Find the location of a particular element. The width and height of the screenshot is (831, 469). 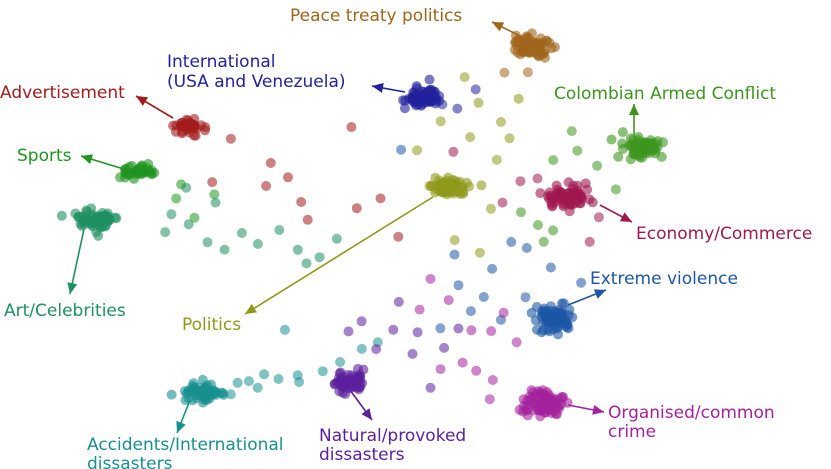

arrow-head-sports is located at coordinates (87, 159).